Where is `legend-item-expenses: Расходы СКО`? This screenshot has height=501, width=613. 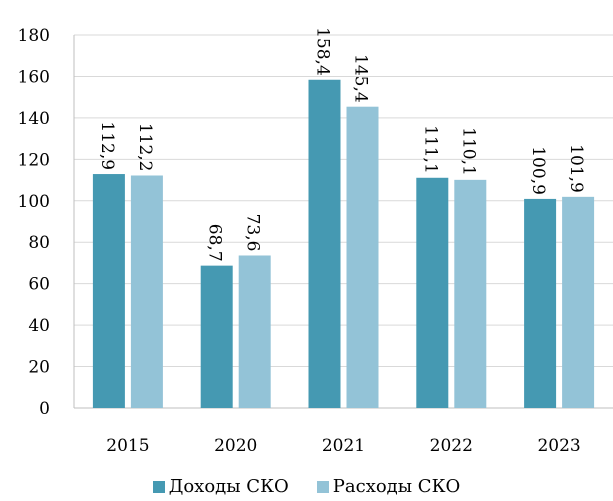 legend-item-expenses: Расходы СКО is located at coordinates (388, 486).